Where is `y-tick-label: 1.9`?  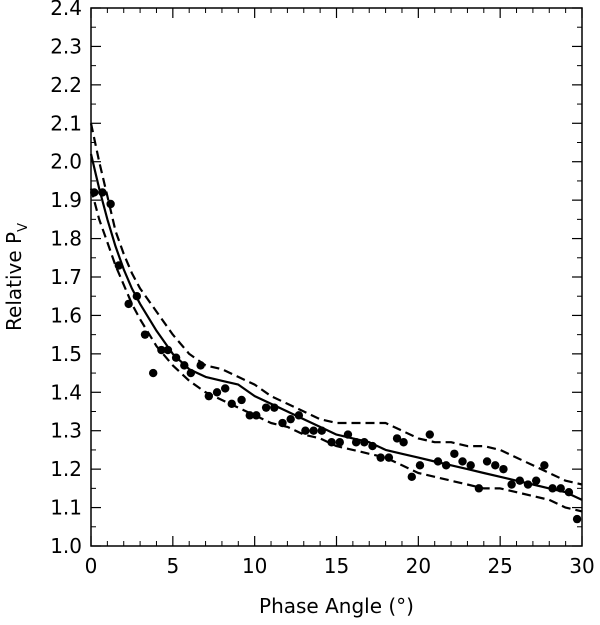 y-tick-label: 1.9 is located at coordinates (66, 200).